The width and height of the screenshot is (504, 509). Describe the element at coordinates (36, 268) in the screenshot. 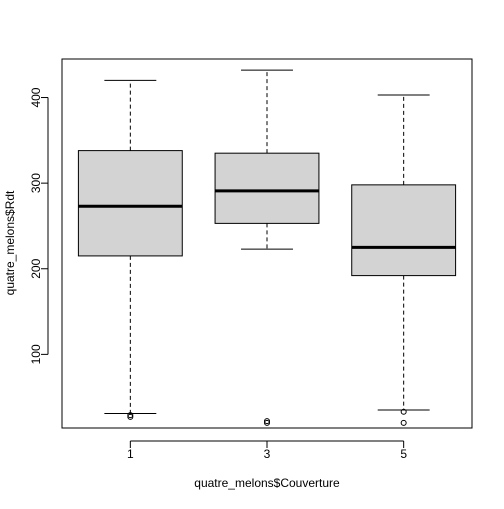

I see `y-tick-label: 200` at that location.